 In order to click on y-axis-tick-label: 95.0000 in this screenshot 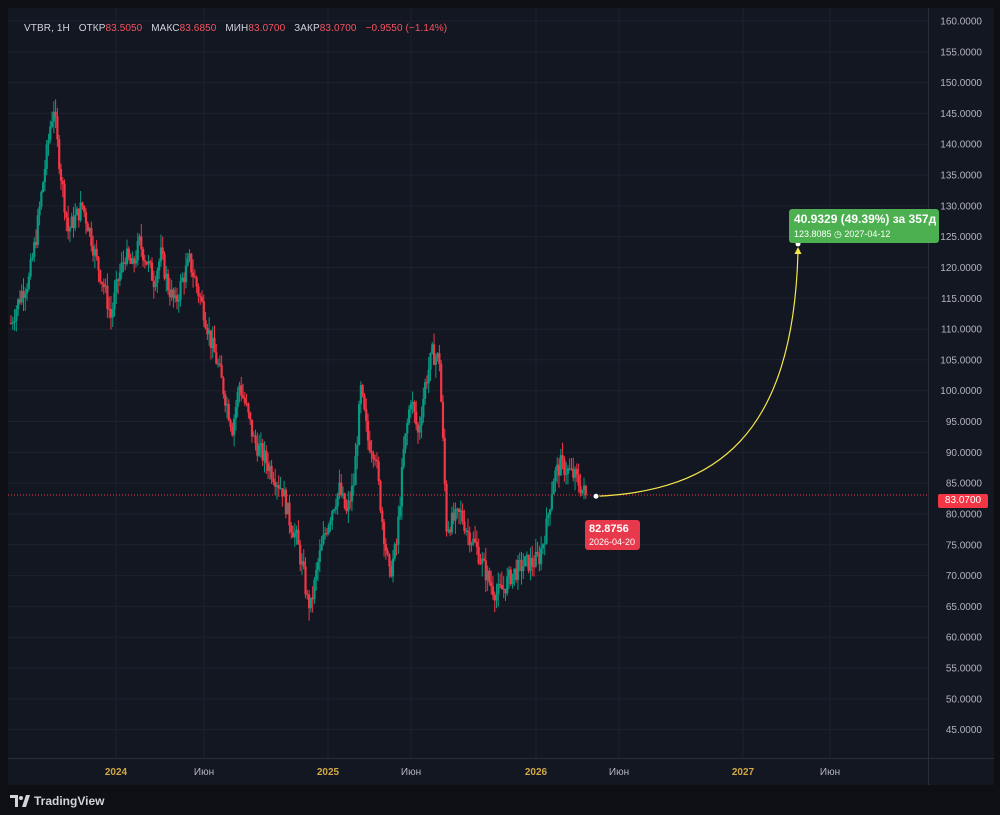, I will do `click(964, 422)`.